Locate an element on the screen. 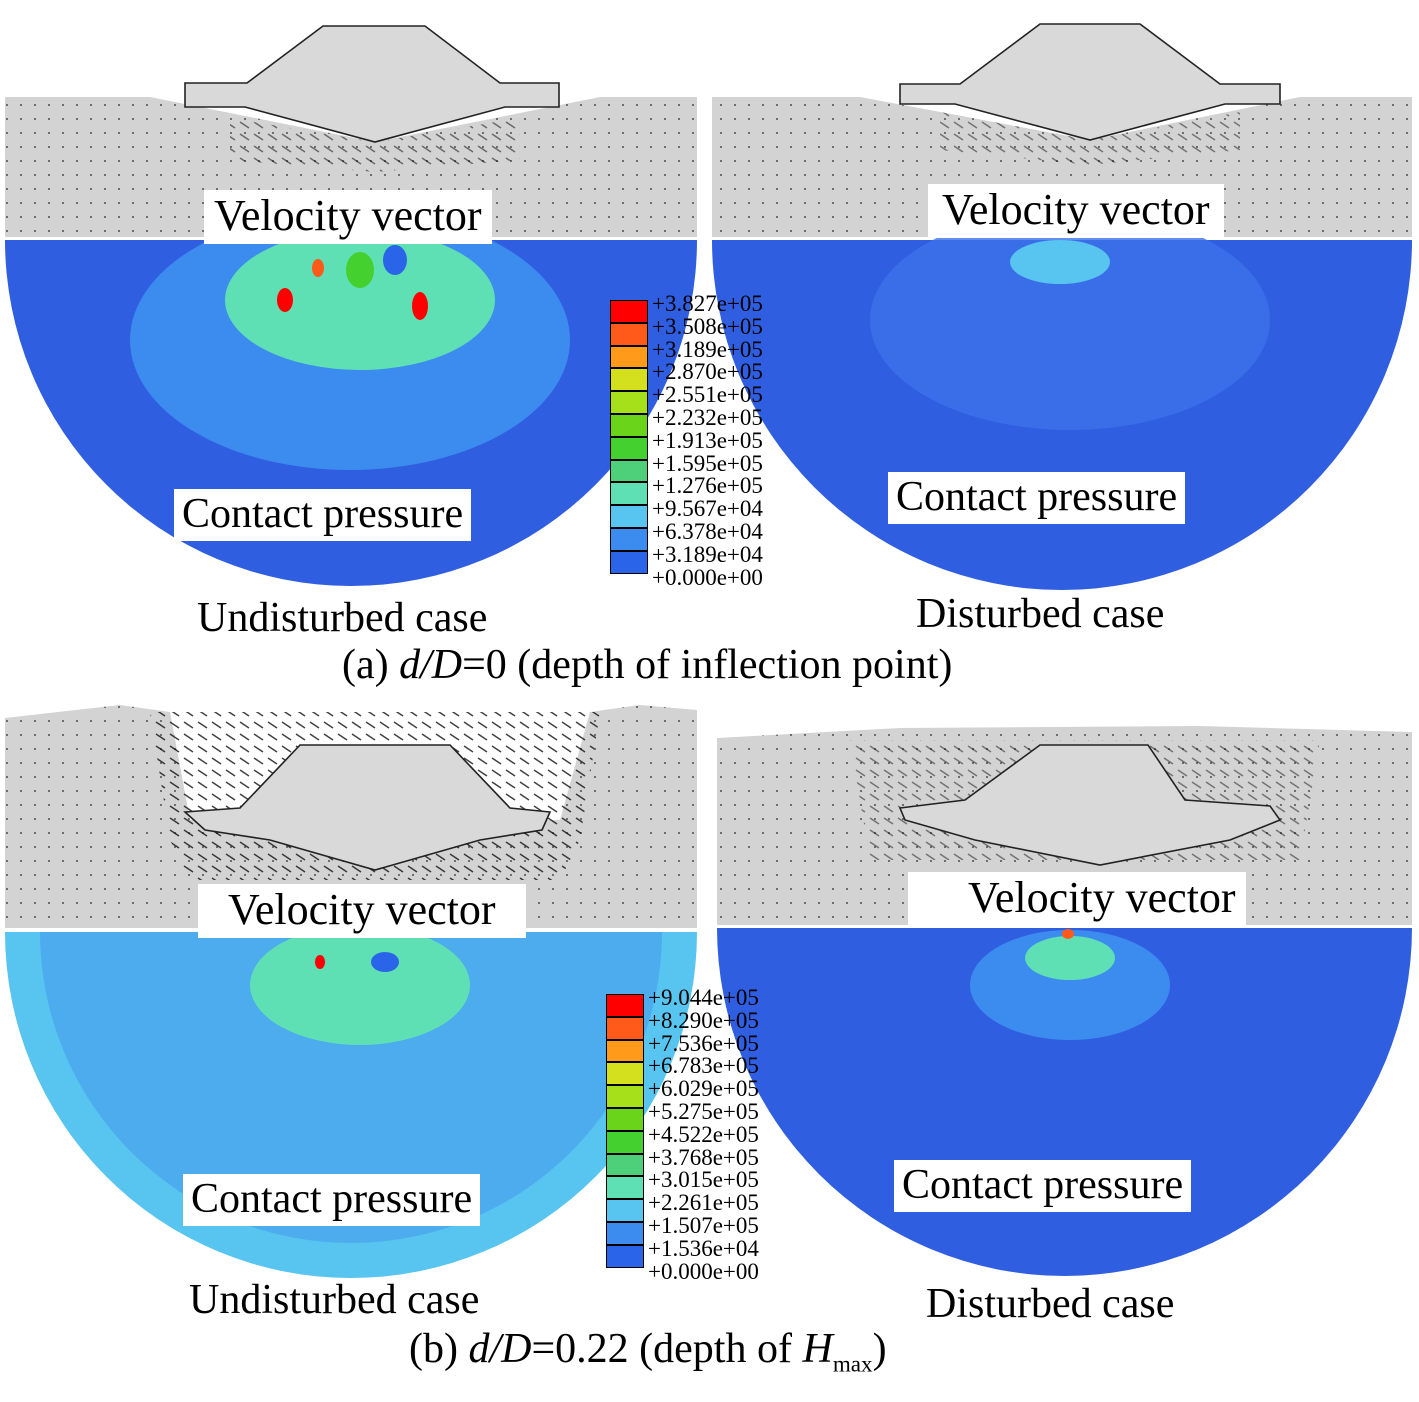 Image resolution: width=1419 pixels, height=1402 pixels. disturbed-case-b: Disturbed case is located at coordinates (1050, 1304).